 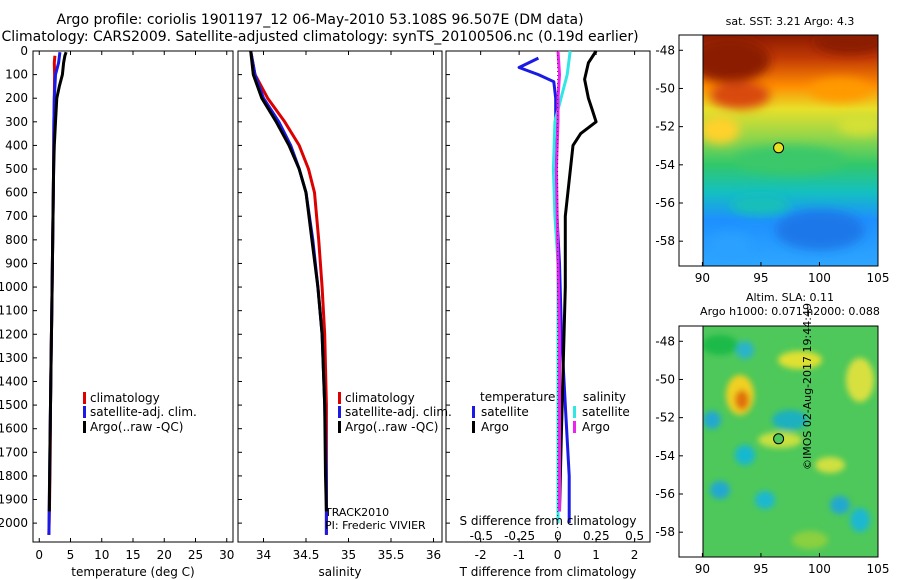 I want to click on map-y-tick-label: -50, so click(x=665, y=379).